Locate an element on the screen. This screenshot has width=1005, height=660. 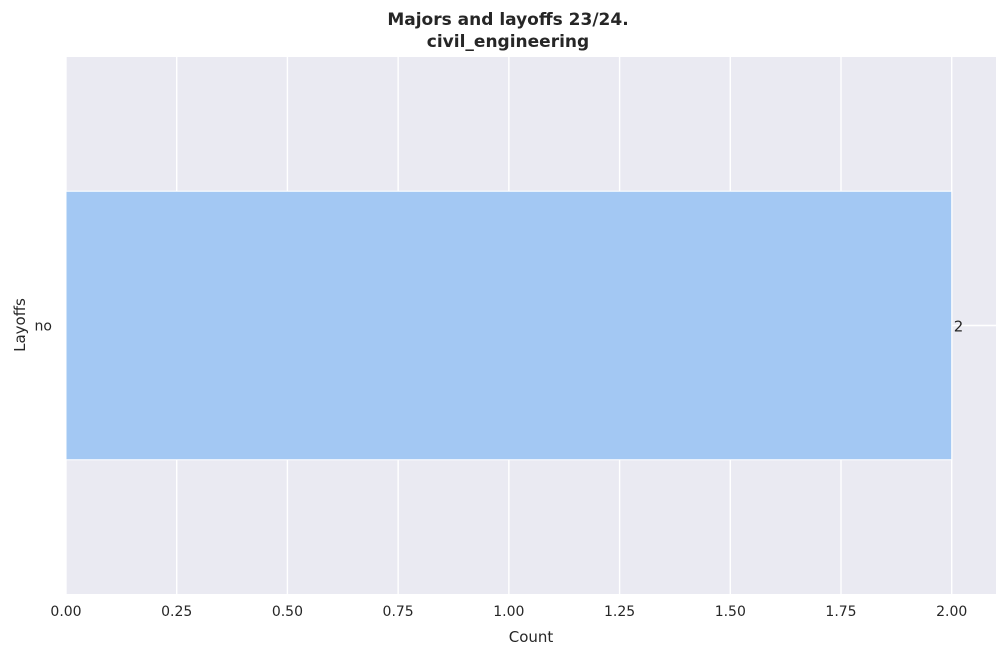
bar-value-label-no: 2 is located at coordinates (959, 327).